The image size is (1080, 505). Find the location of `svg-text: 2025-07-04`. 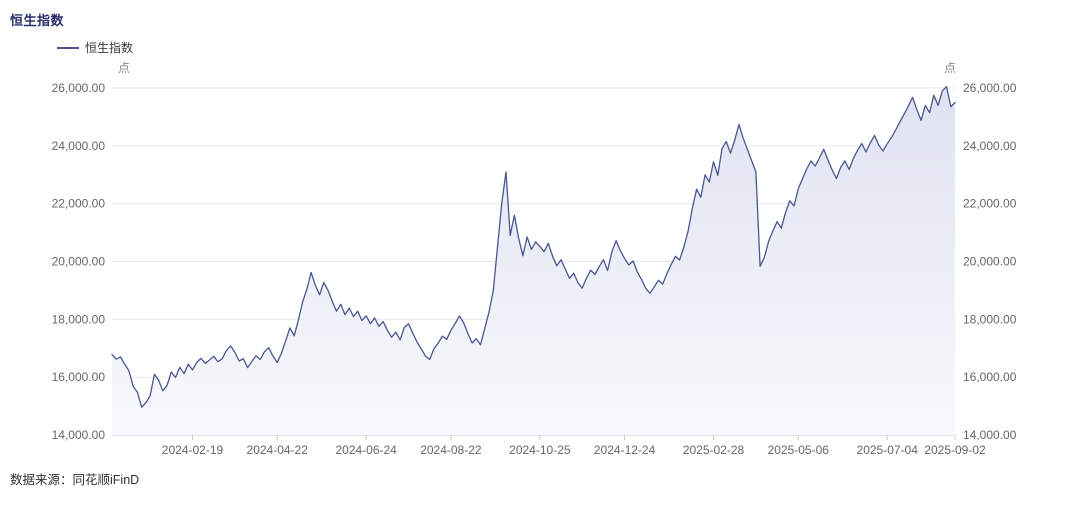

svg-text: 2025-07-04 is located at coordinates (888, 450).